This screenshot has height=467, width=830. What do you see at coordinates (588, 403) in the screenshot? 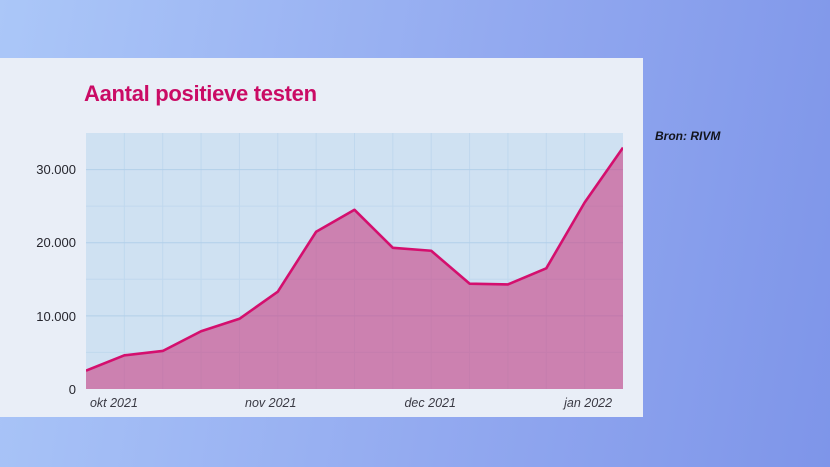
I see `x-tick-label-jan-2022: jan 2022` at bounding box center [588, 403].